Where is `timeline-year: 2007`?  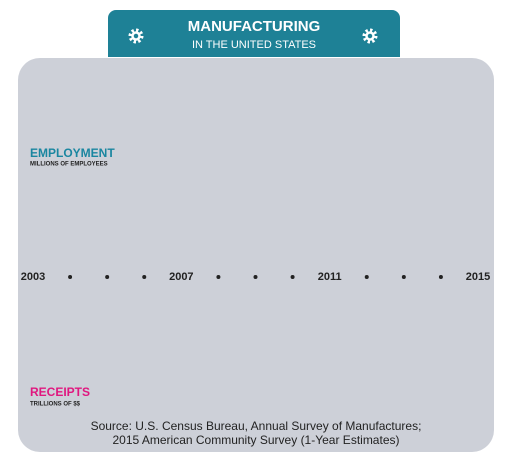 timeline-year: 2007 is located at coordinates (181, 277).